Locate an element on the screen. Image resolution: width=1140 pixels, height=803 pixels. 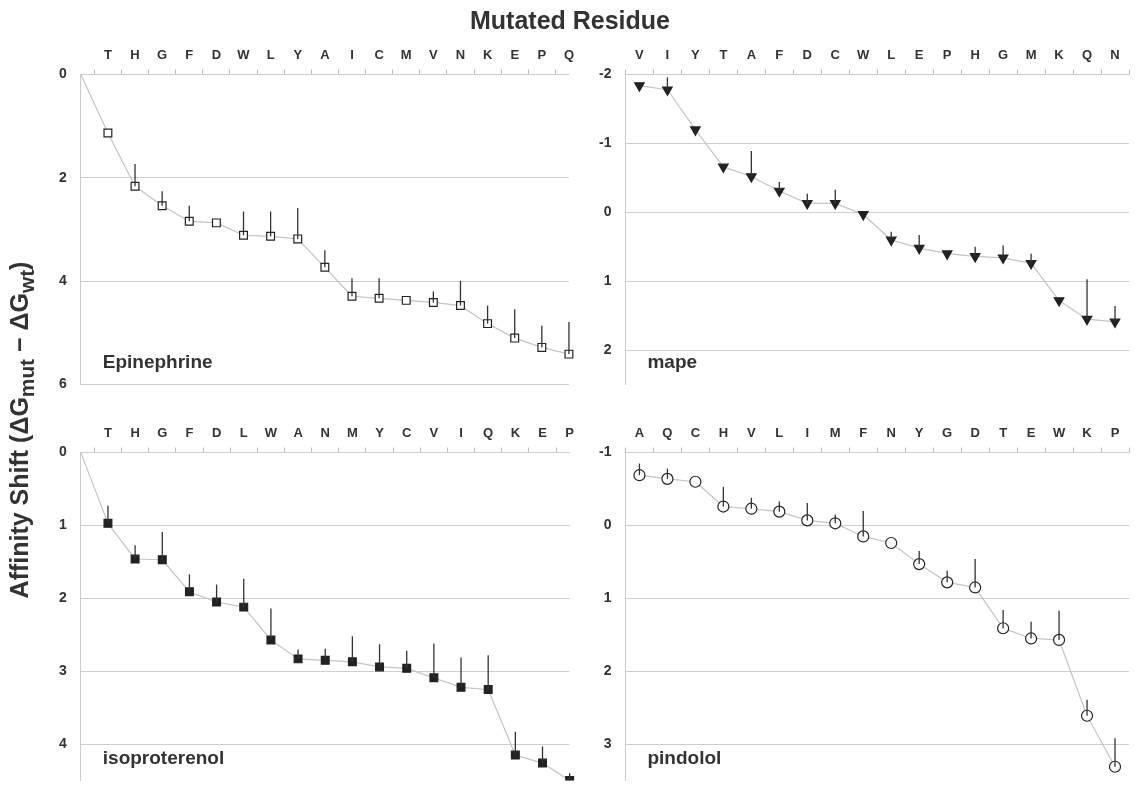
text: Epinephrine is located at coordinates (157, 362).